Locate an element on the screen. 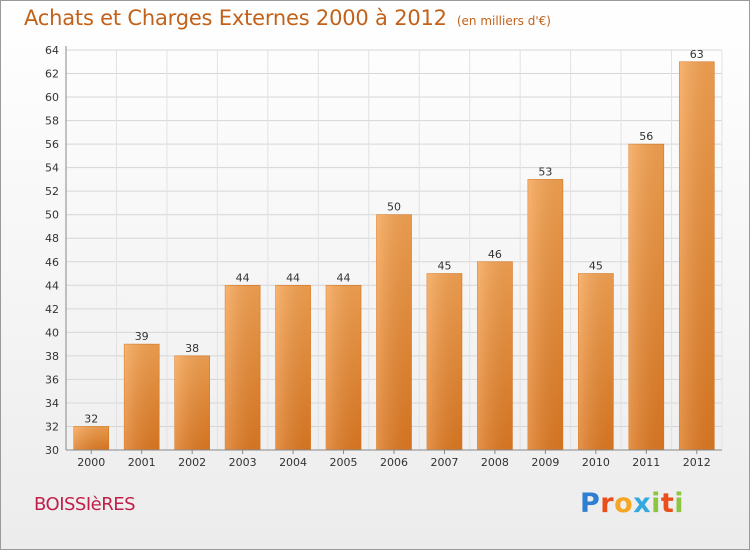 The height and width of the screenshot is (550, 750). proxiti-logo: Proxiti is located at coordinates (632, 503).